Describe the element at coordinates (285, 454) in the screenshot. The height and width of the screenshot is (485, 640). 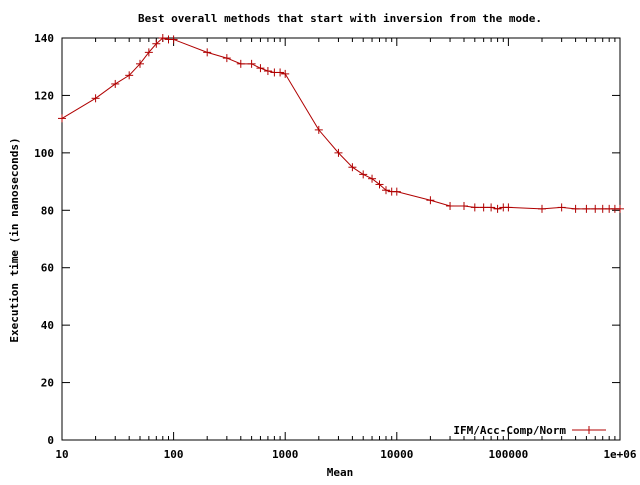
I see `x-tick-label: 1000` at that location.